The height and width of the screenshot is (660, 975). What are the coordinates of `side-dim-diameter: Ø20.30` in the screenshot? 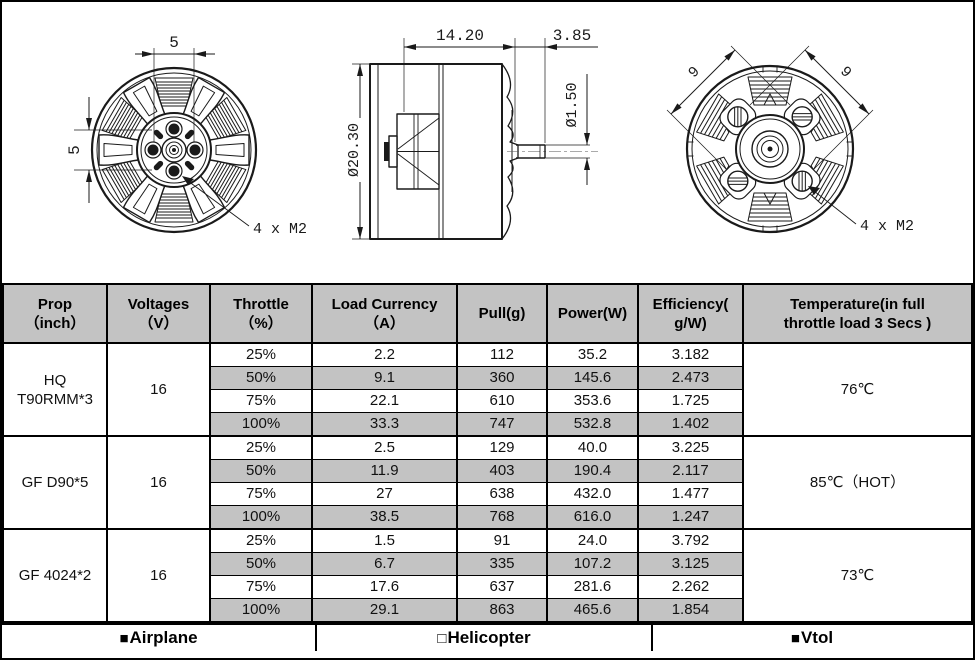 It's located at (354, 150).